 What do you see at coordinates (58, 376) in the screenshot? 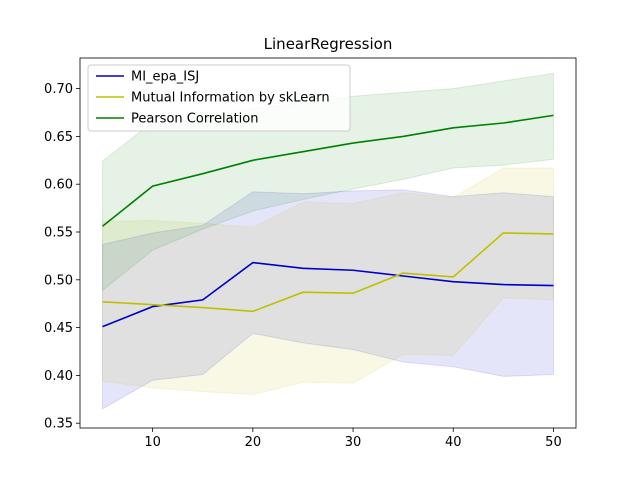
I see `y-tick-label: 0.40` at bounding box center [58, 376].